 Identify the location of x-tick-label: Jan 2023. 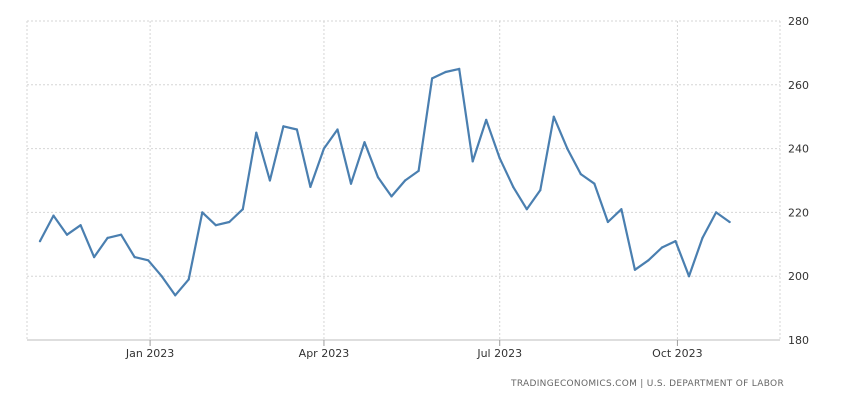
(149, 353).